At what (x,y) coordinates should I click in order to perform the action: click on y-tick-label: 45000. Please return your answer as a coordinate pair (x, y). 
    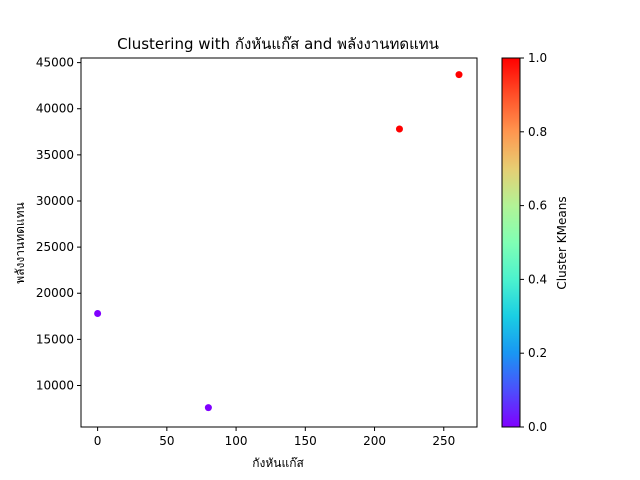
    Looking at the image, I should click on (55, 63).